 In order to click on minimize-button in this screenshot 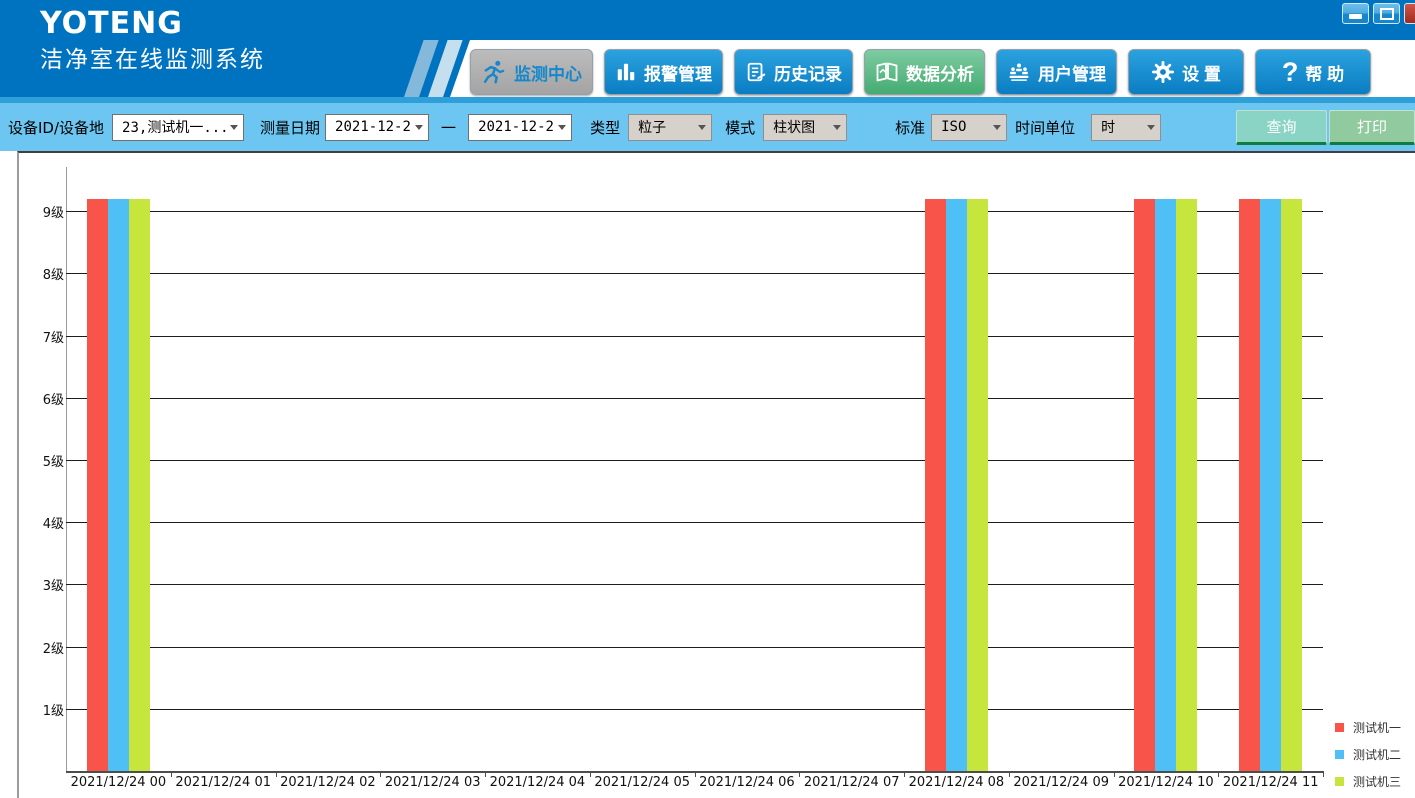, I will do `click(1355, 13)`.